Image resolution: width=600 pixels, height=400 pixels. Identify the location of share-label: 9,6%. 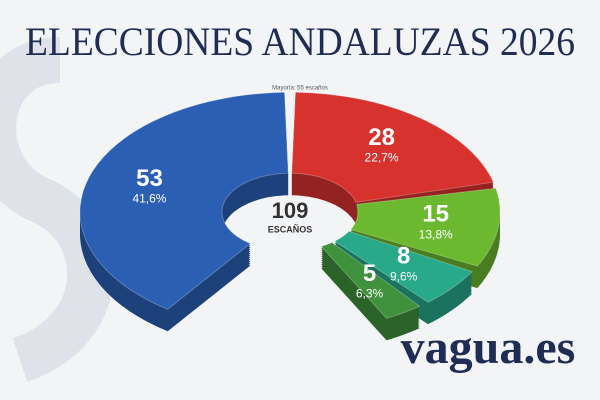
(404, 276).